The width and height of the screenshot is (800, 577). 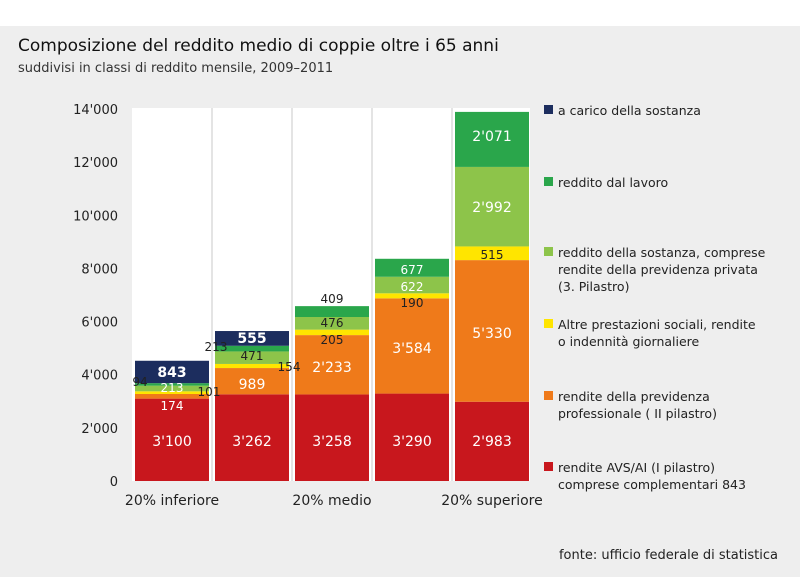 I want to click on data-label: 3'262, so click(x=251, y=442).